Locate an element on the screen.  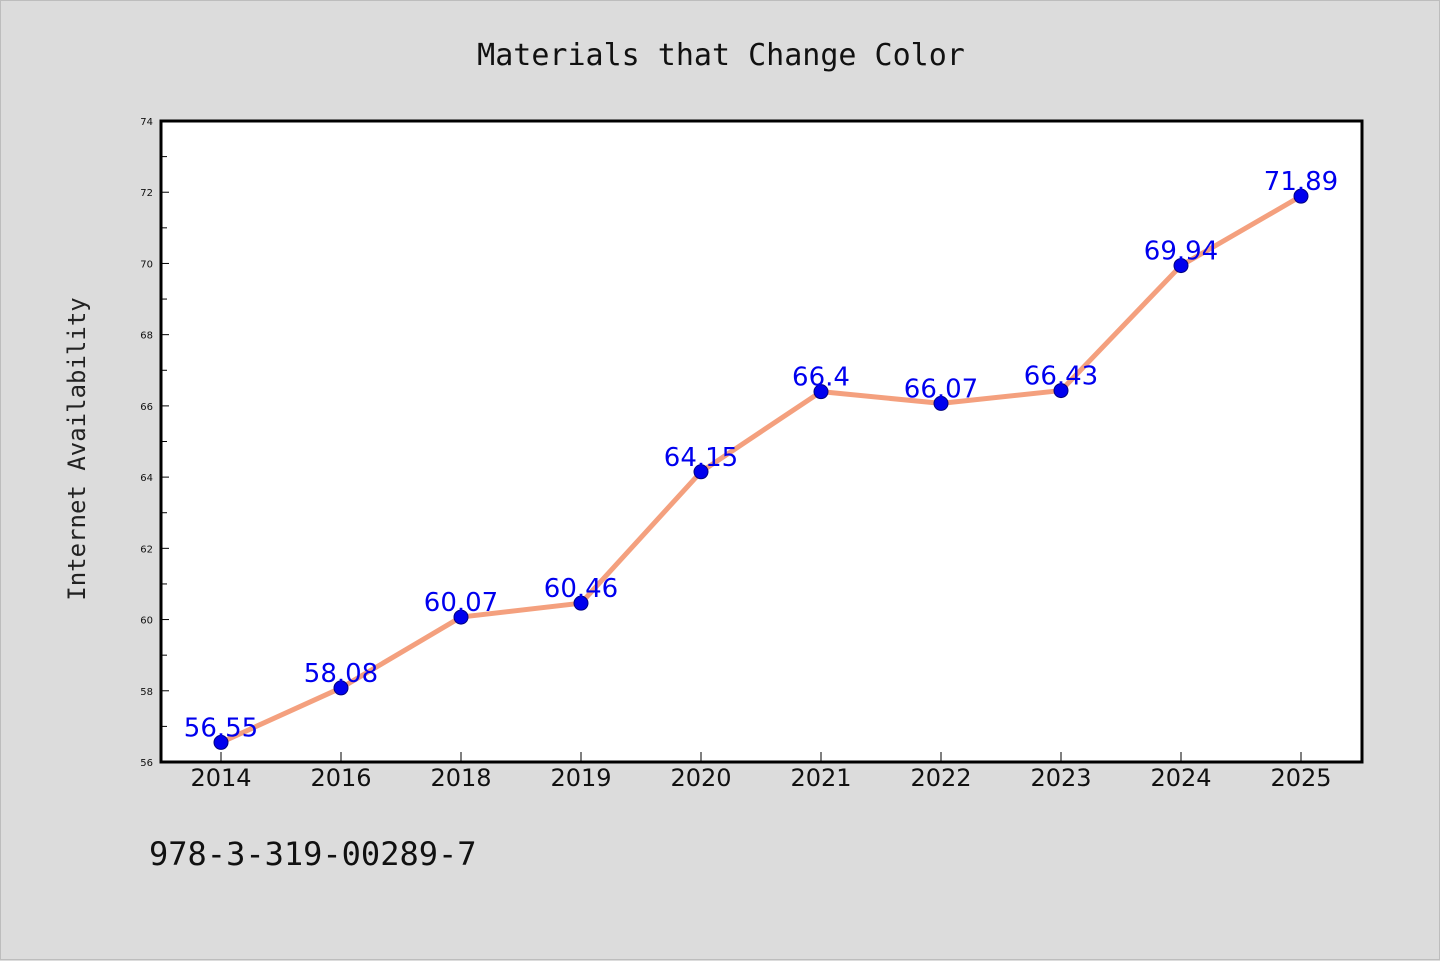
y-tick-label: 70 is located at coordinates (146, 264).